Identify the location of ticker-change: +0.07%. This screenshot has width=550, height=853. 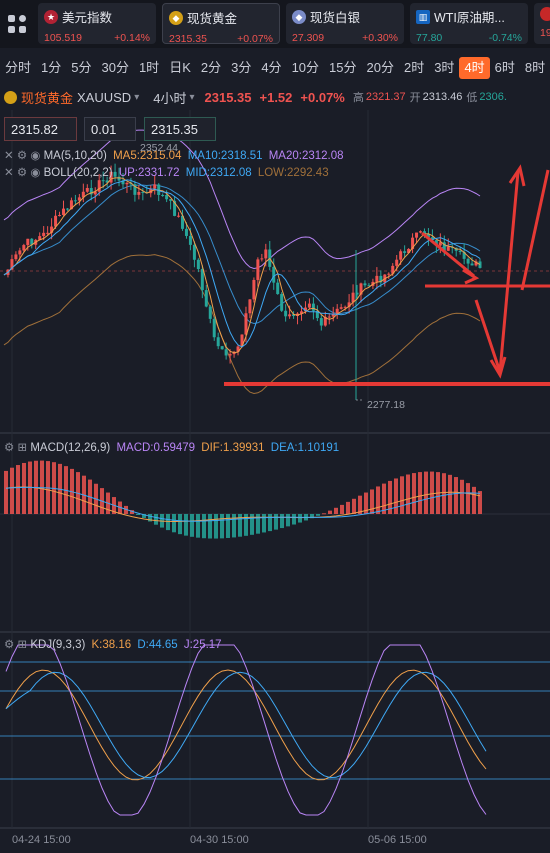
(255, 39).